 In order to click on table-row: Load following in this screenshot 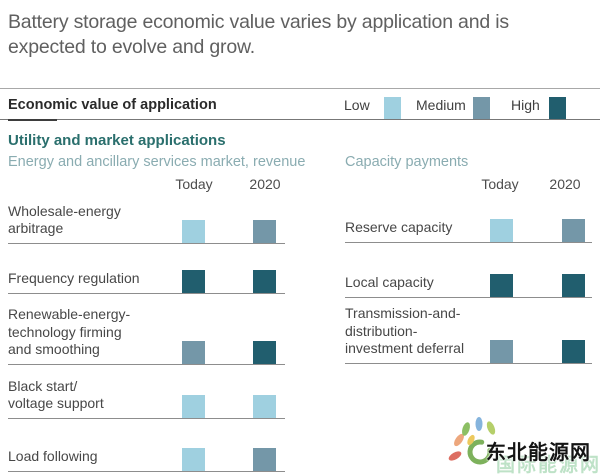, I will do `click(146, 445)`.